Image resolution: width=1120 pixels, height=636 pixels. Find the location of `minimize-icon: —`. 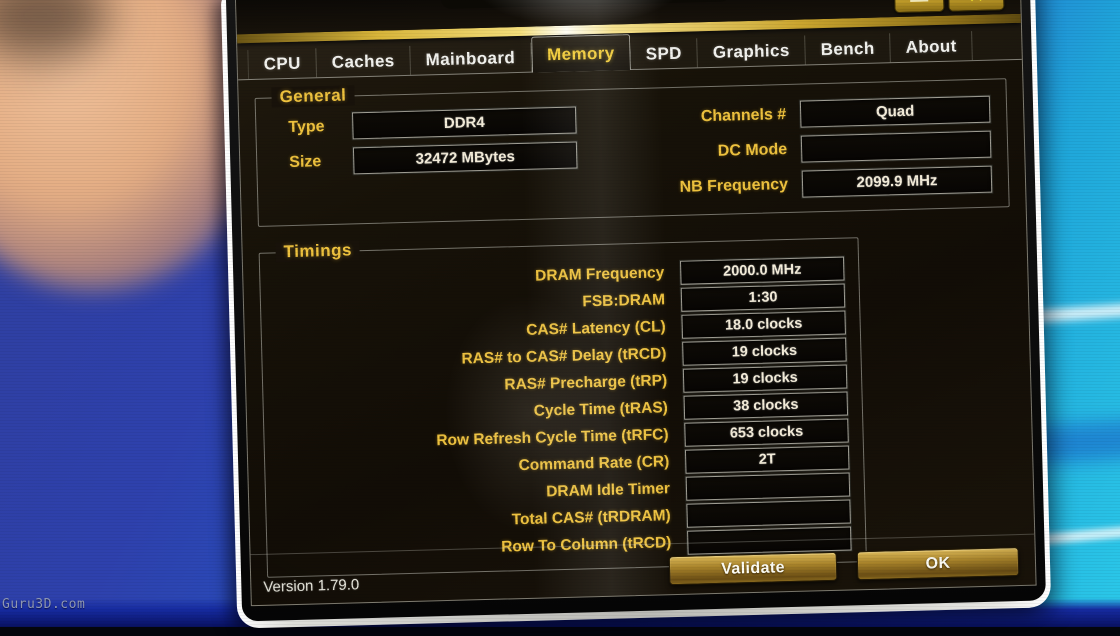

minimize-icon: — is located at coordinates (919, 4).